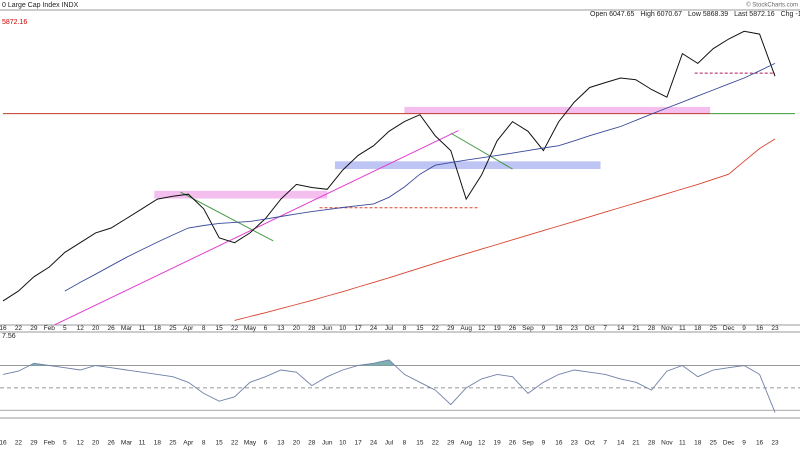  What do you see at coordinates (612, 14) in the screenshot?
I see `header-item: Open 6047.65` at bounding box center [612, 14].